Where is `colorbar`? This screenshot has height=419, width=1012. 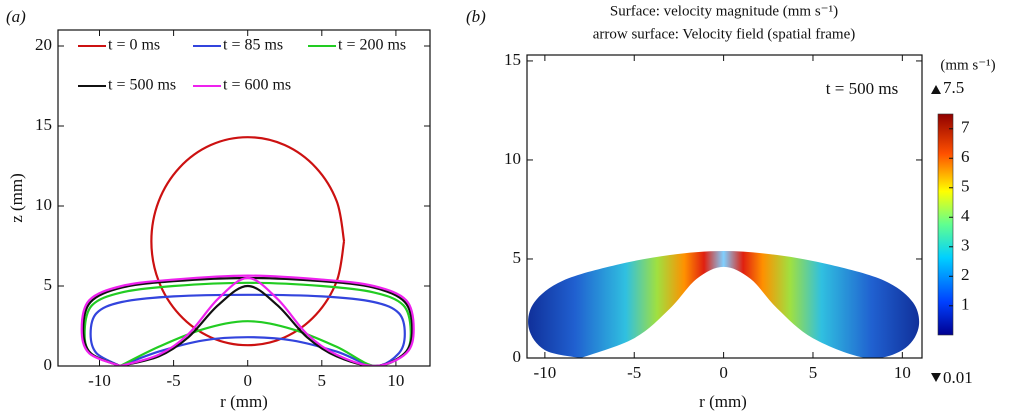
colorbar is located at coordinates (945, 224).